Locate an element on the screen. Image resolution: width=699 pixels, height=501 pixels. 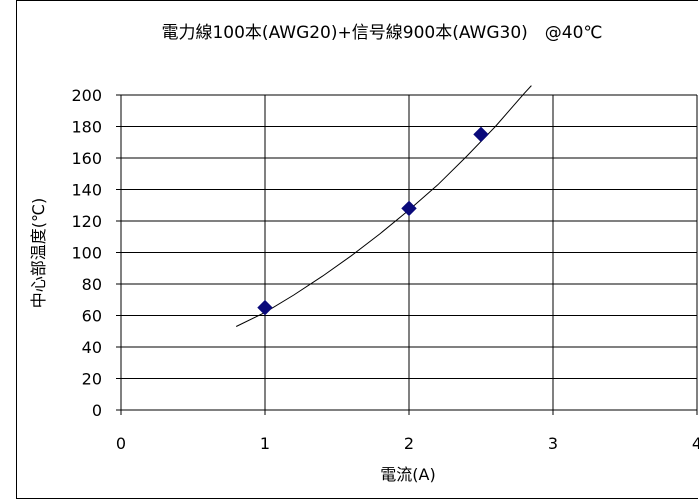
y-tick-label: 60 is located at coordinates (92, 316).